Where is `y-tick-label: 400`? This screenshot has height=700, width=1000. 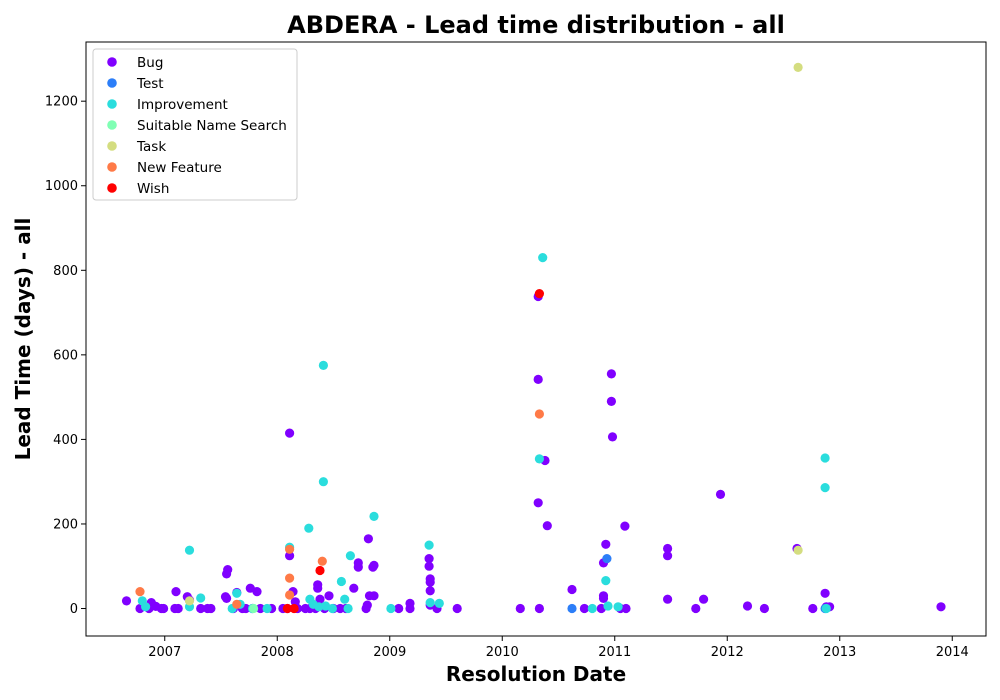
y-tick-label: 400 is located at coordinates (65, 440).